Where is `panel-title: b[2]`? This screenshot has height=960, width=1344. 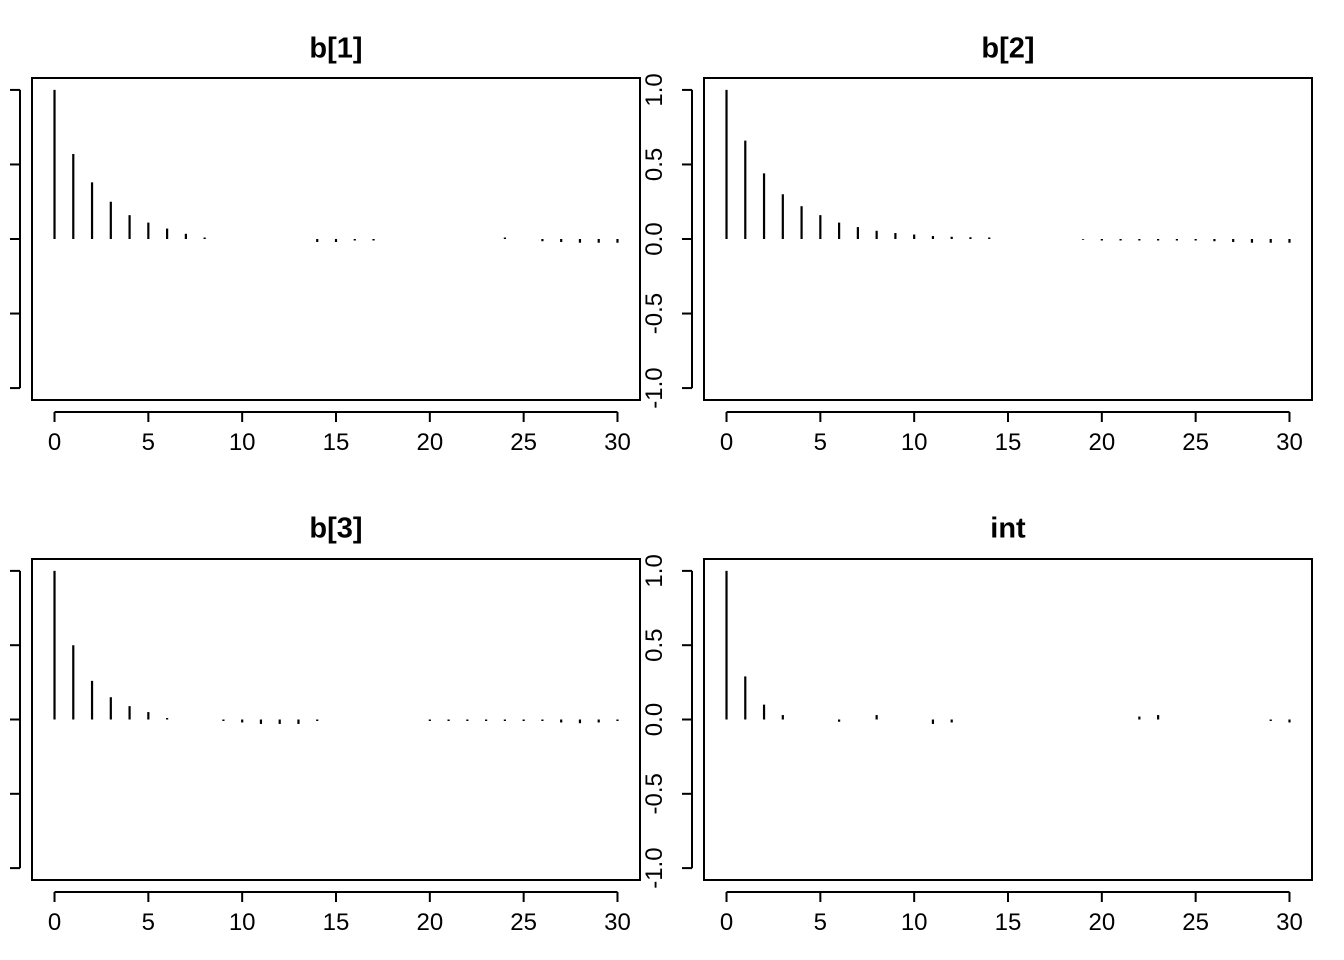
panel-title: b[2] is located at coordinates (1007, 49).